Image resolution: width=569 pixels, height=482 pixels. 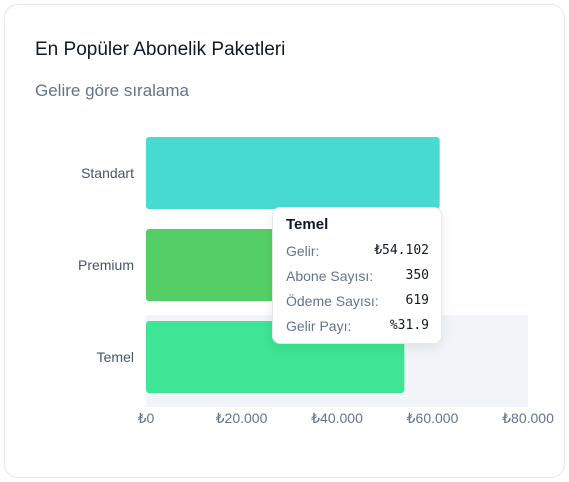 What do you see at coordinates (319, 326) in the screenshot?
I see `tooltip-label: Gelir Payı:` at bounding box center [319, 326].